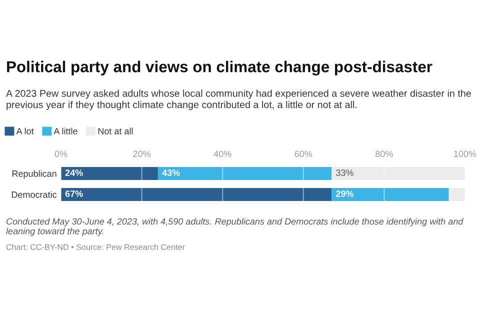 This screenshot has height=320, width=480. I want to click on y-tick-label: Republican, so click(34, 174).